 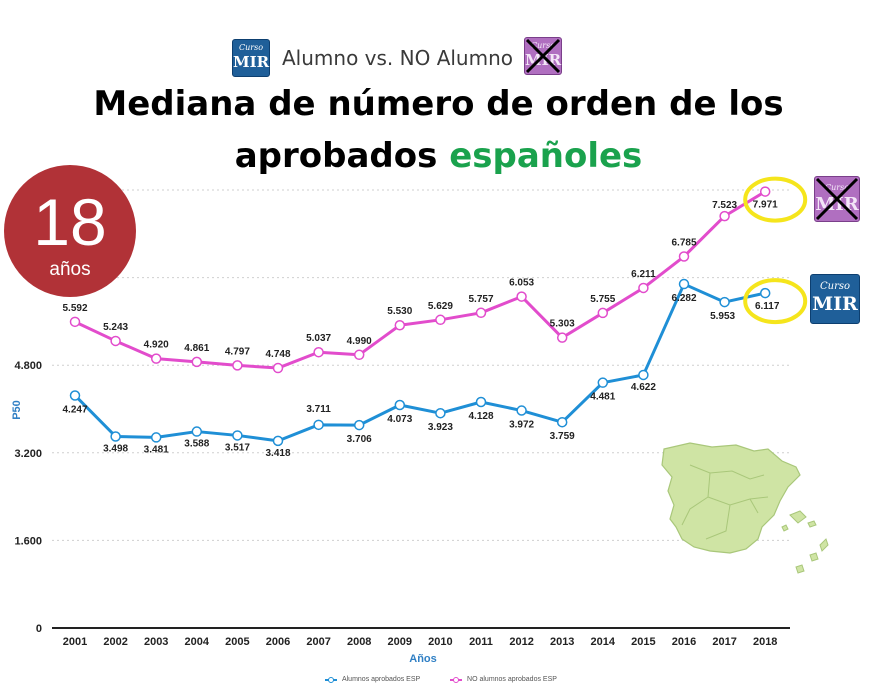 I want to click on x-tick-label: 2012, so click(x=521, y=642).